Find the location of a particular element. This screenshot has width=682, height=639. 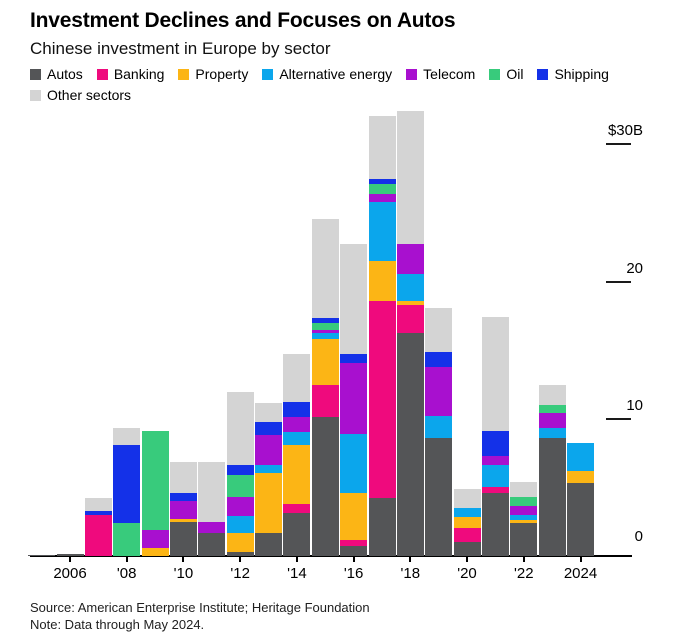

legend-item-alternative-energy: Alternative energy is located at coordinates (327, 74).